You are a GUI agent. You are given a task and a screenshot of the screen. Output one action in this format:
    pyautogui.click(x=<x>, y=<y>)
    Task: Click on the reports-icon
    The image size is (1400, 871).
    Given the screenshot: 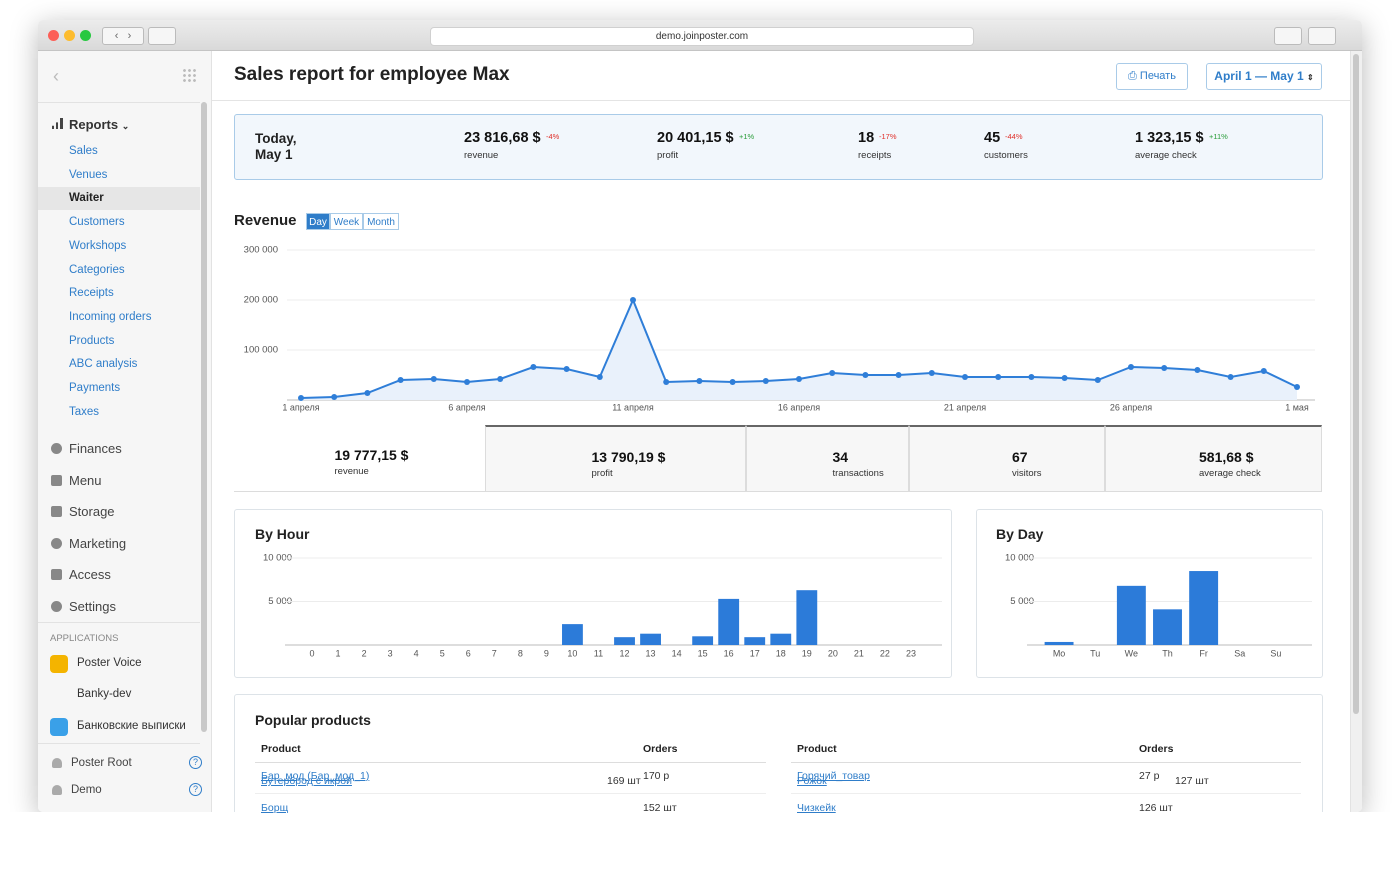 What is the action you would take?
    pyautogui.click(x=57, y=123)
    